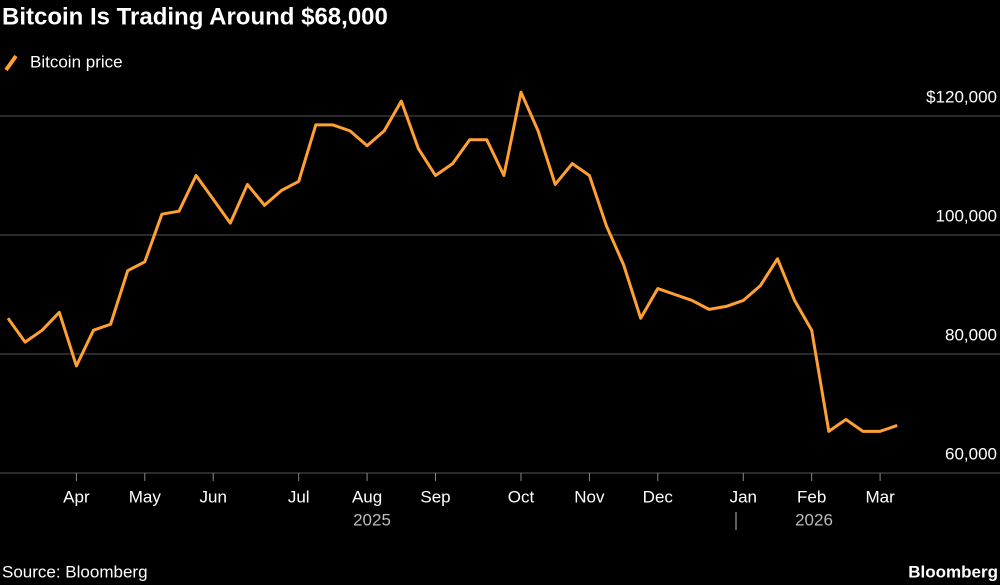  Describe the element at coordinates (953, 571) in the screenshot. I see `brand: Bloomberg` at that location.